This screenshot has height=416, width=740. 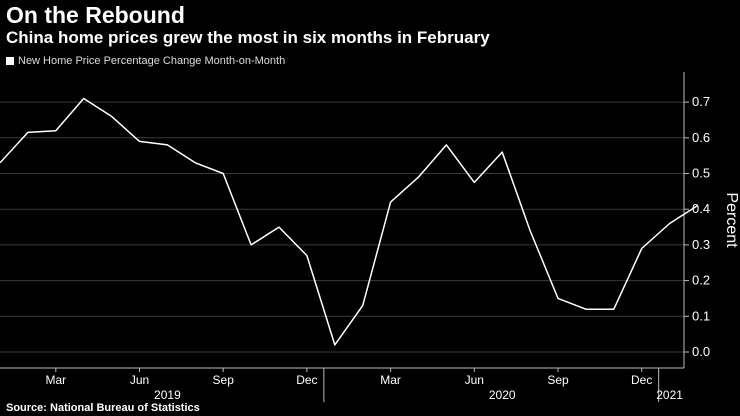 I want to click on x-year-label: 2020, so click(x=502, y=395).